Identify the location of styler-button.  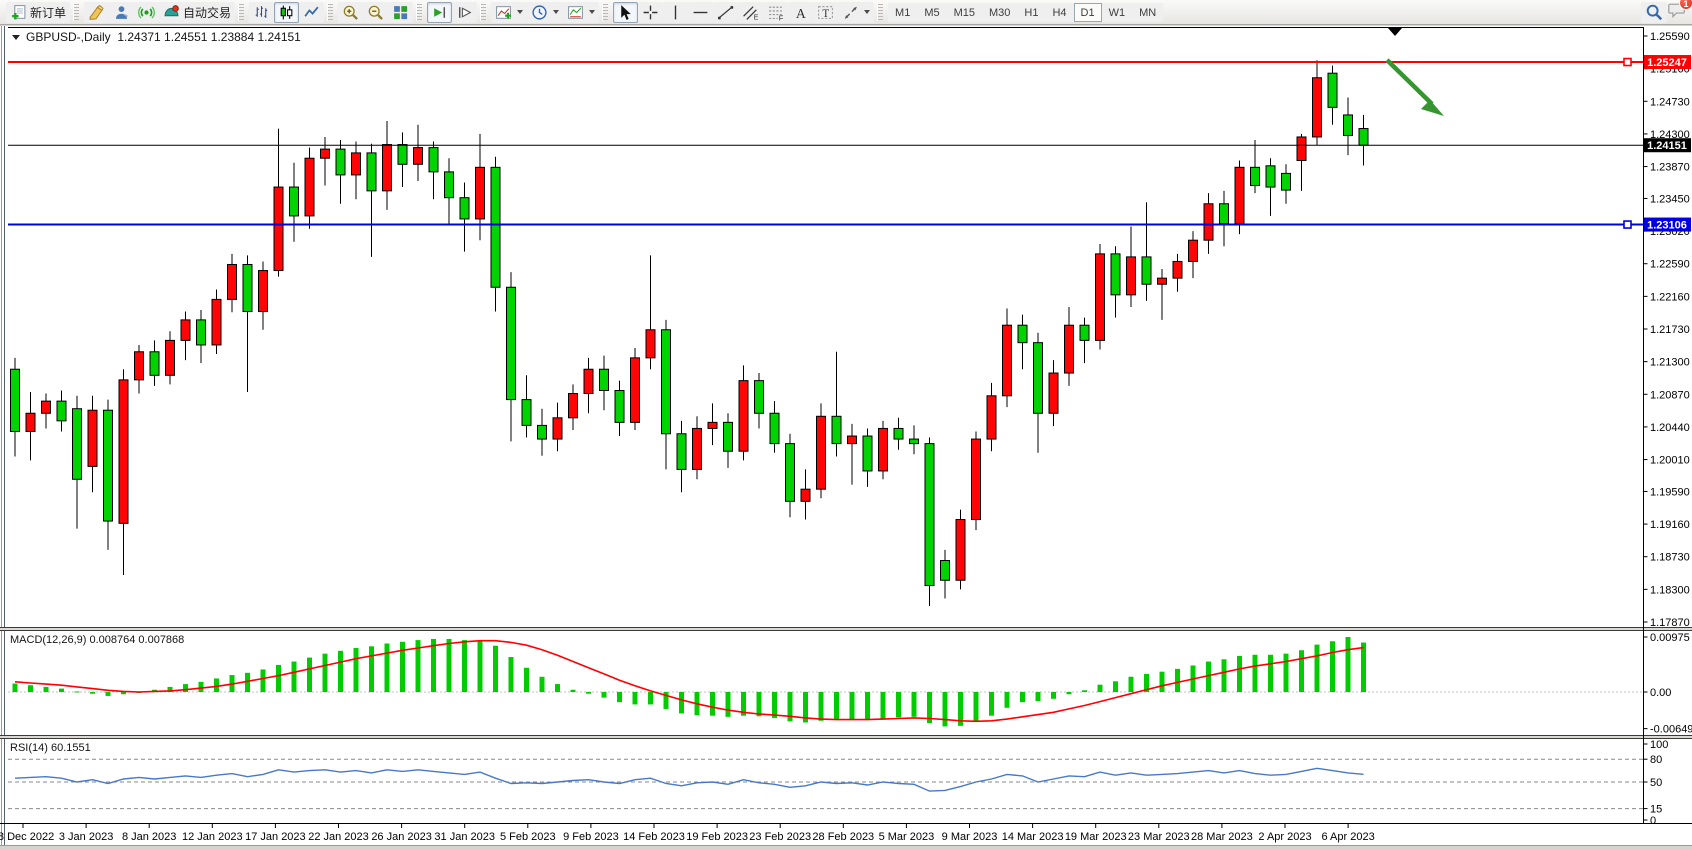
(97, 12).